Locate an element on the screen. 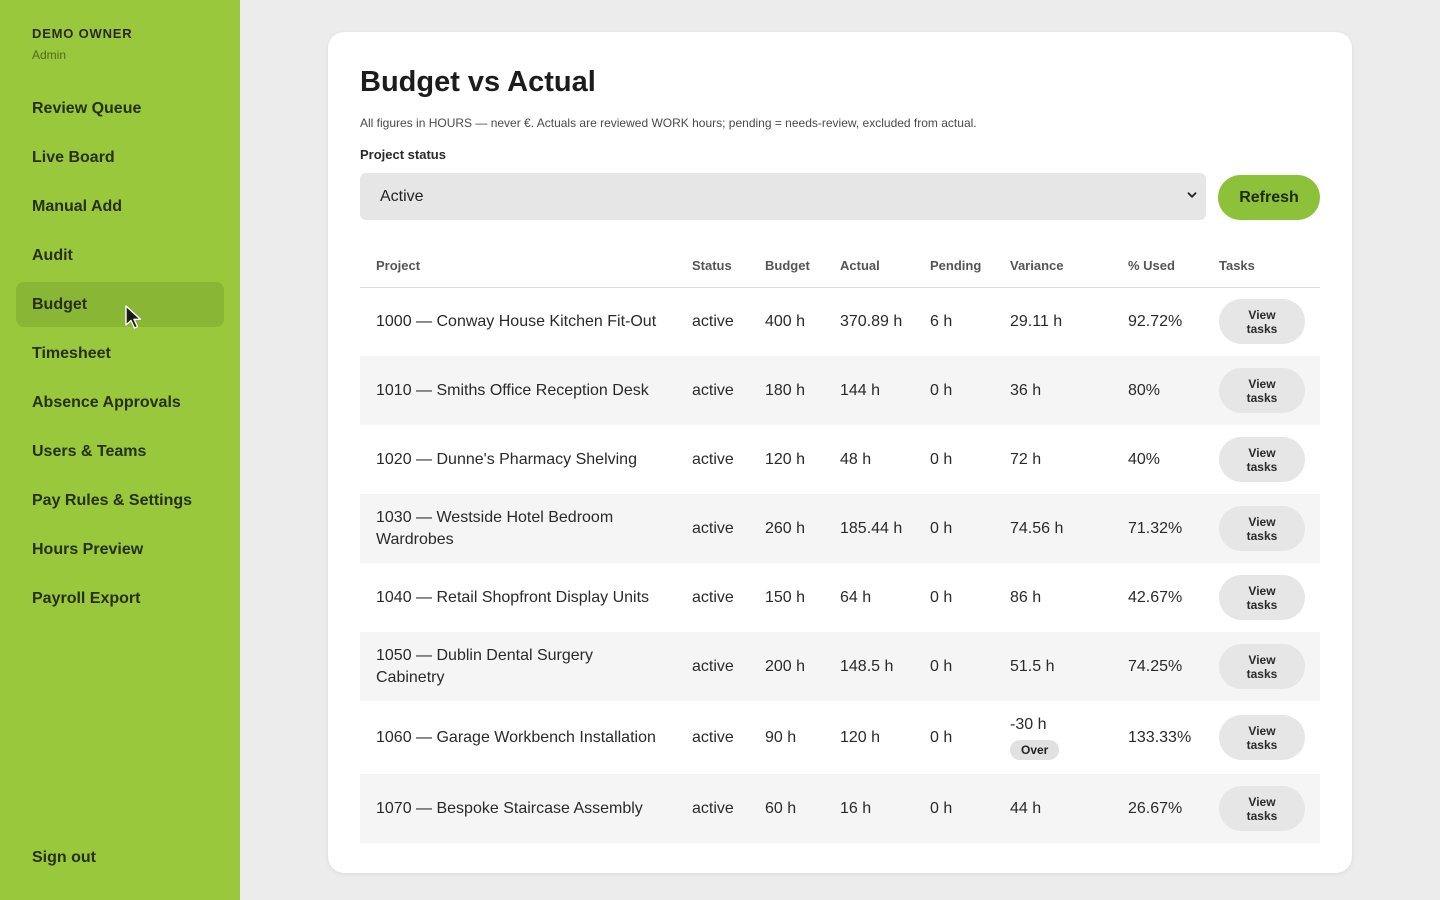  variance-cell: 29.11 h is located at coordinates (1036, 321).